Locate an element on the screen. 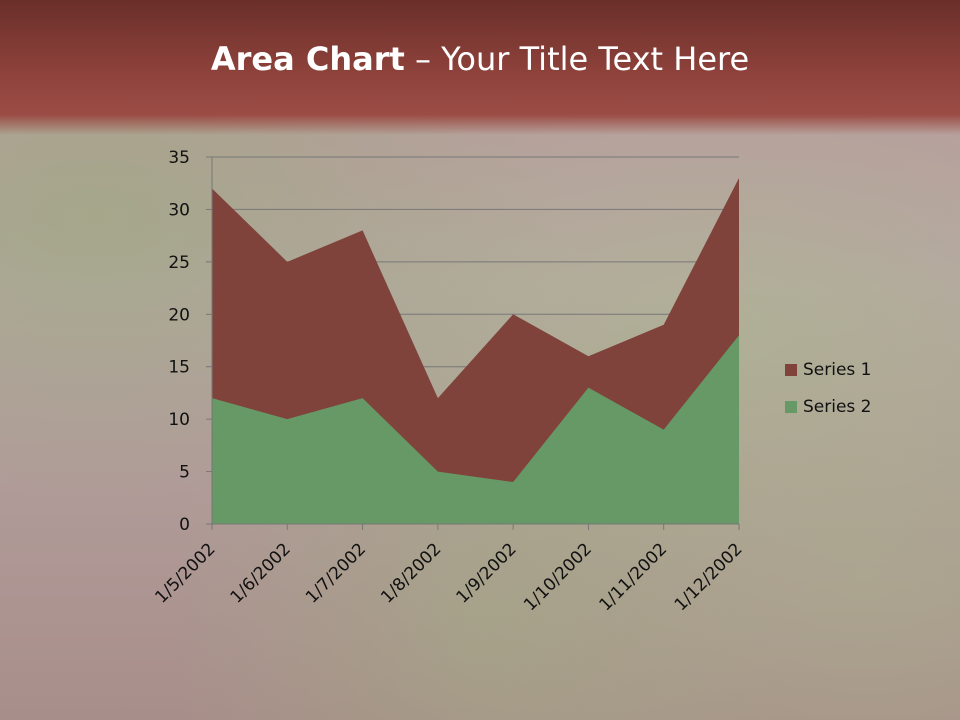 This screenshot has height=720, width=960. x-tick-label: 1/9/2002 is located at coordinates (487, 573).